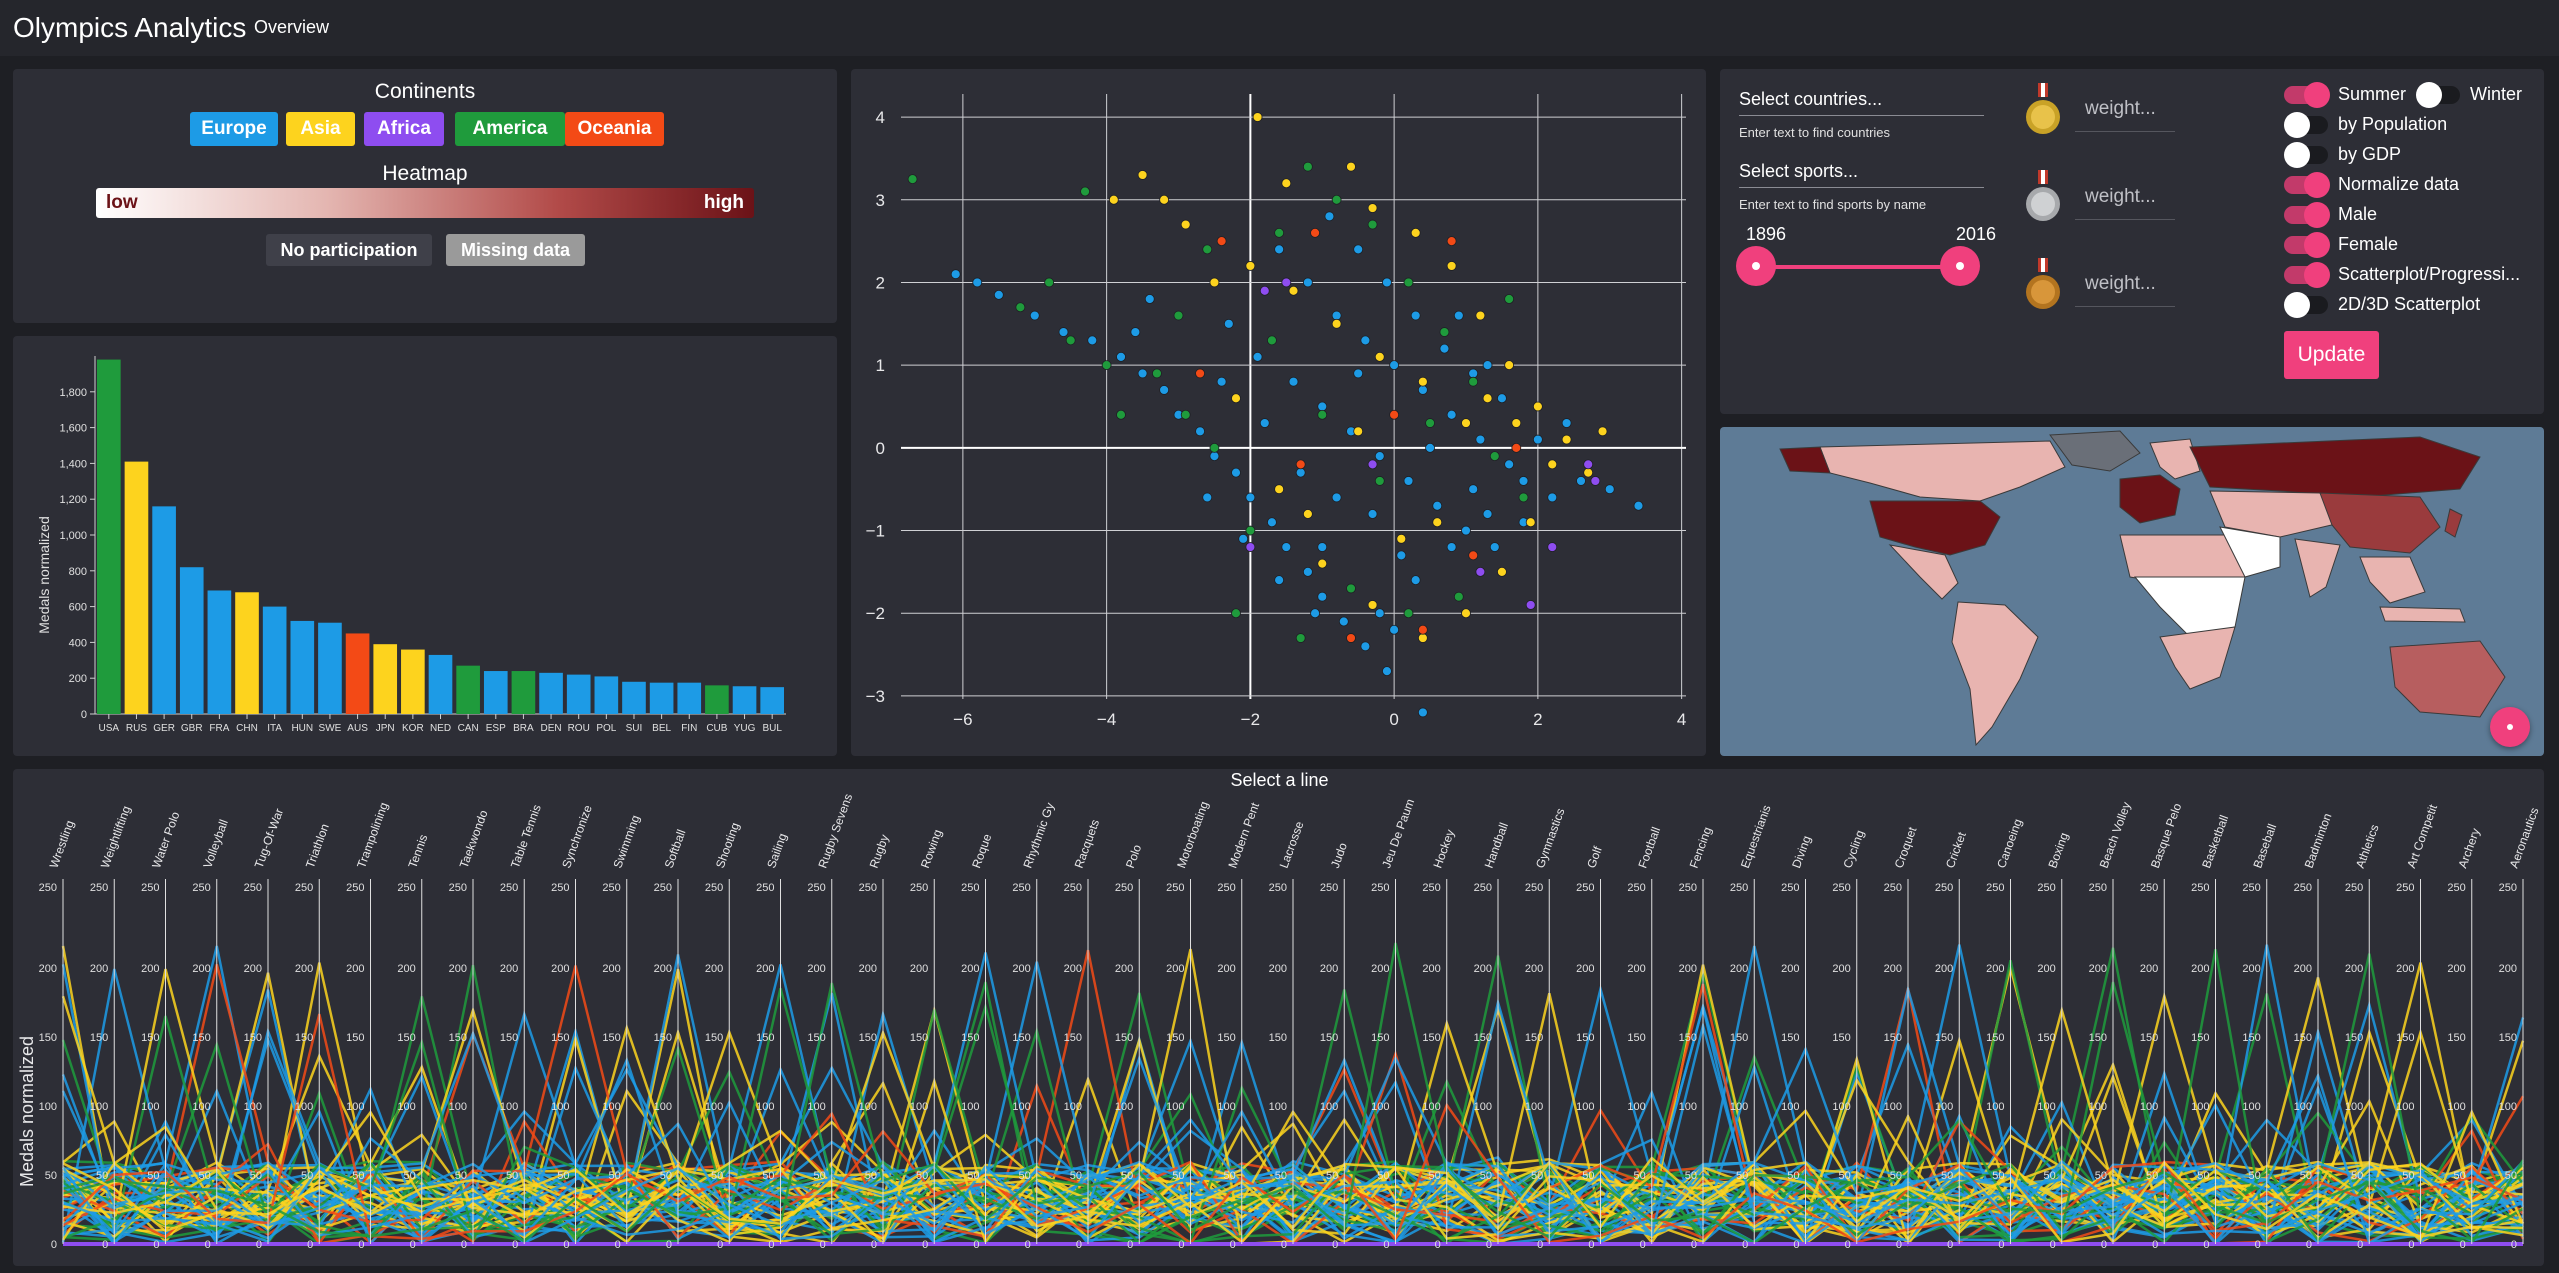 The height and width of the screenshot is (1273, 2559). I want to click on chip-america: America, so click(510, 129).